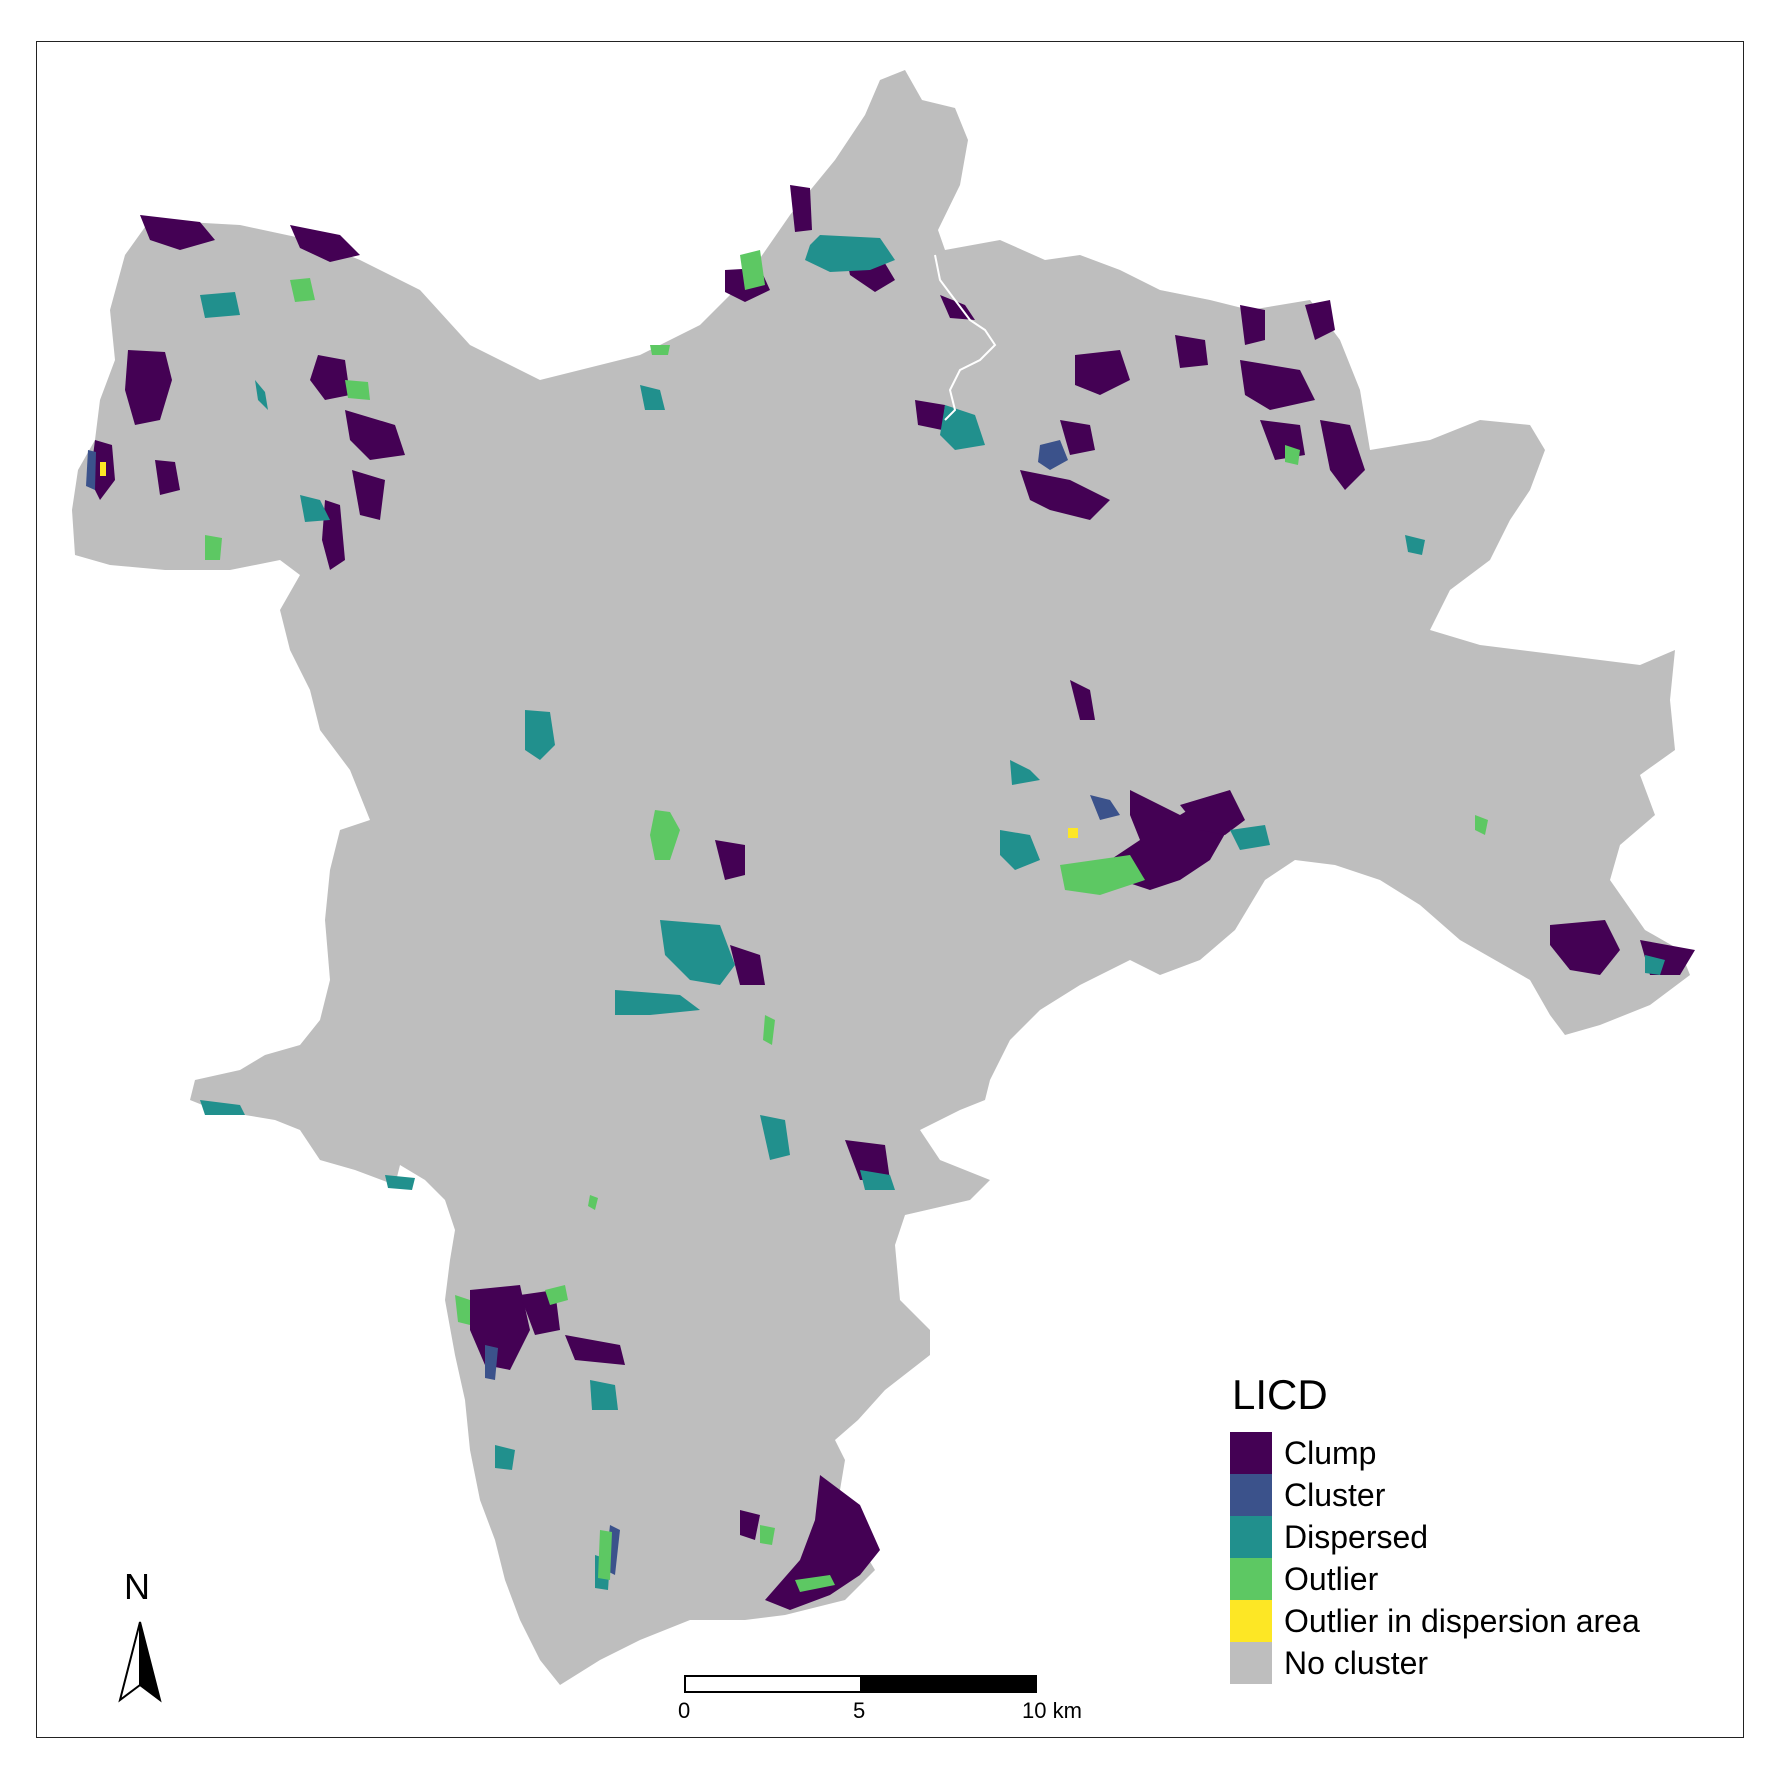  What do you see at coordinates (859, 1710) in the screenshot?
I see `scale-label-5: 5` at bounding box center [859, 1710].